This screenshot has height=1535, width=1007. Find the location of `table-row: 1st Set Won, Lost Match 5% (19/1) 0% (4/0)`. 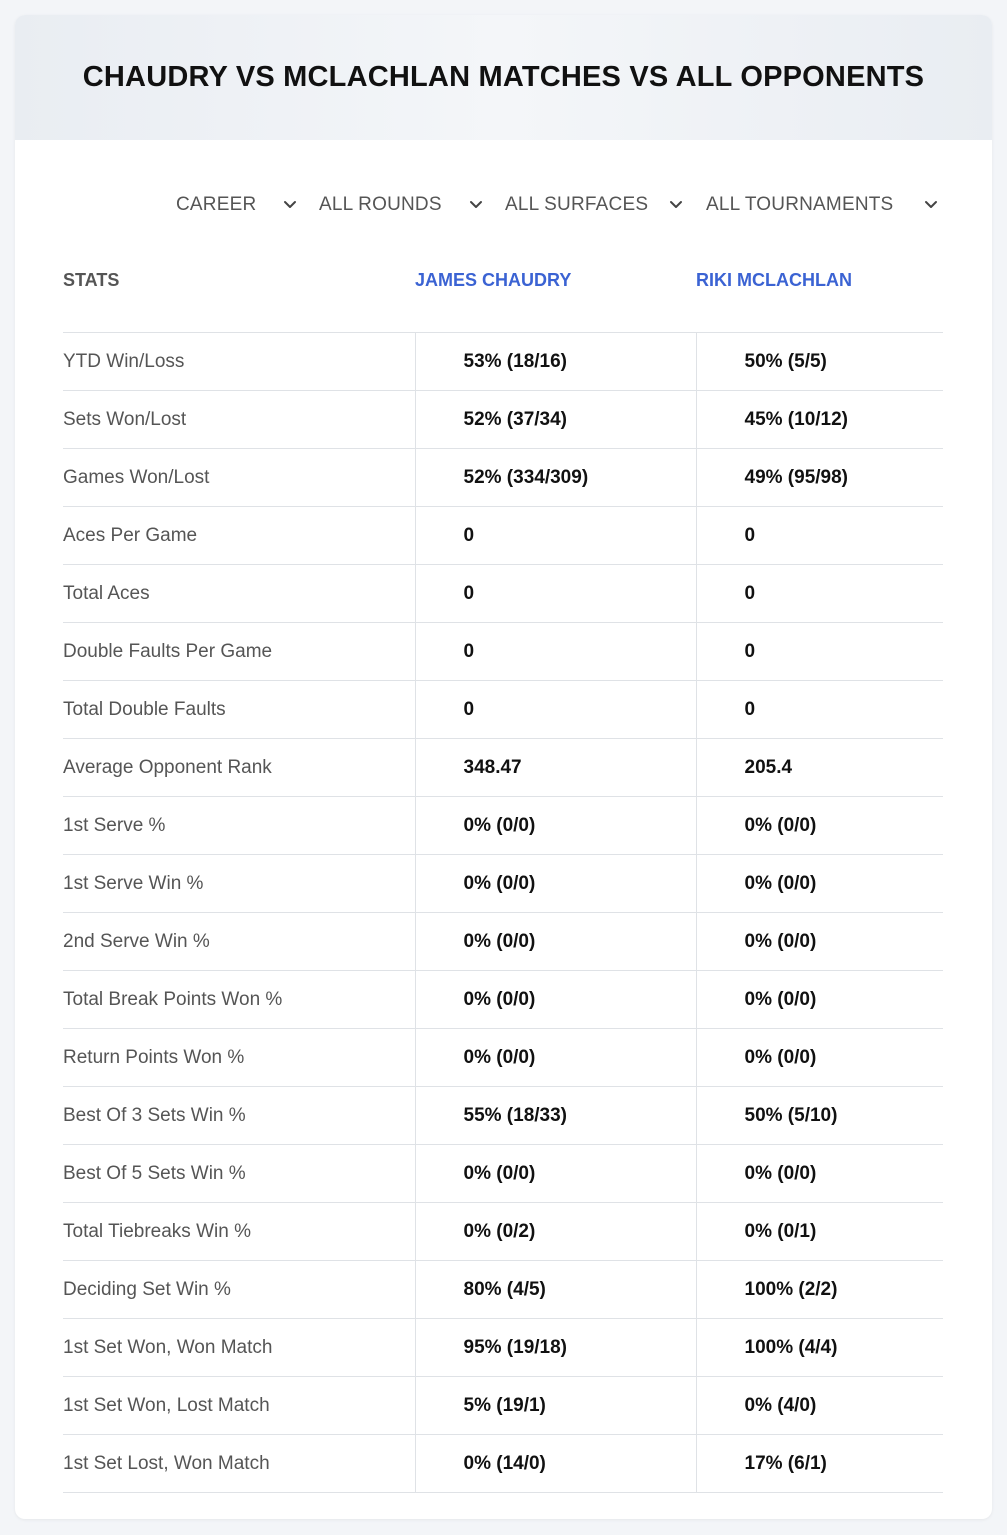

table-row: 1st Set Won, Lost Match 5% (19/1) 0% (4/0) is located at coordinates (503, 1405).